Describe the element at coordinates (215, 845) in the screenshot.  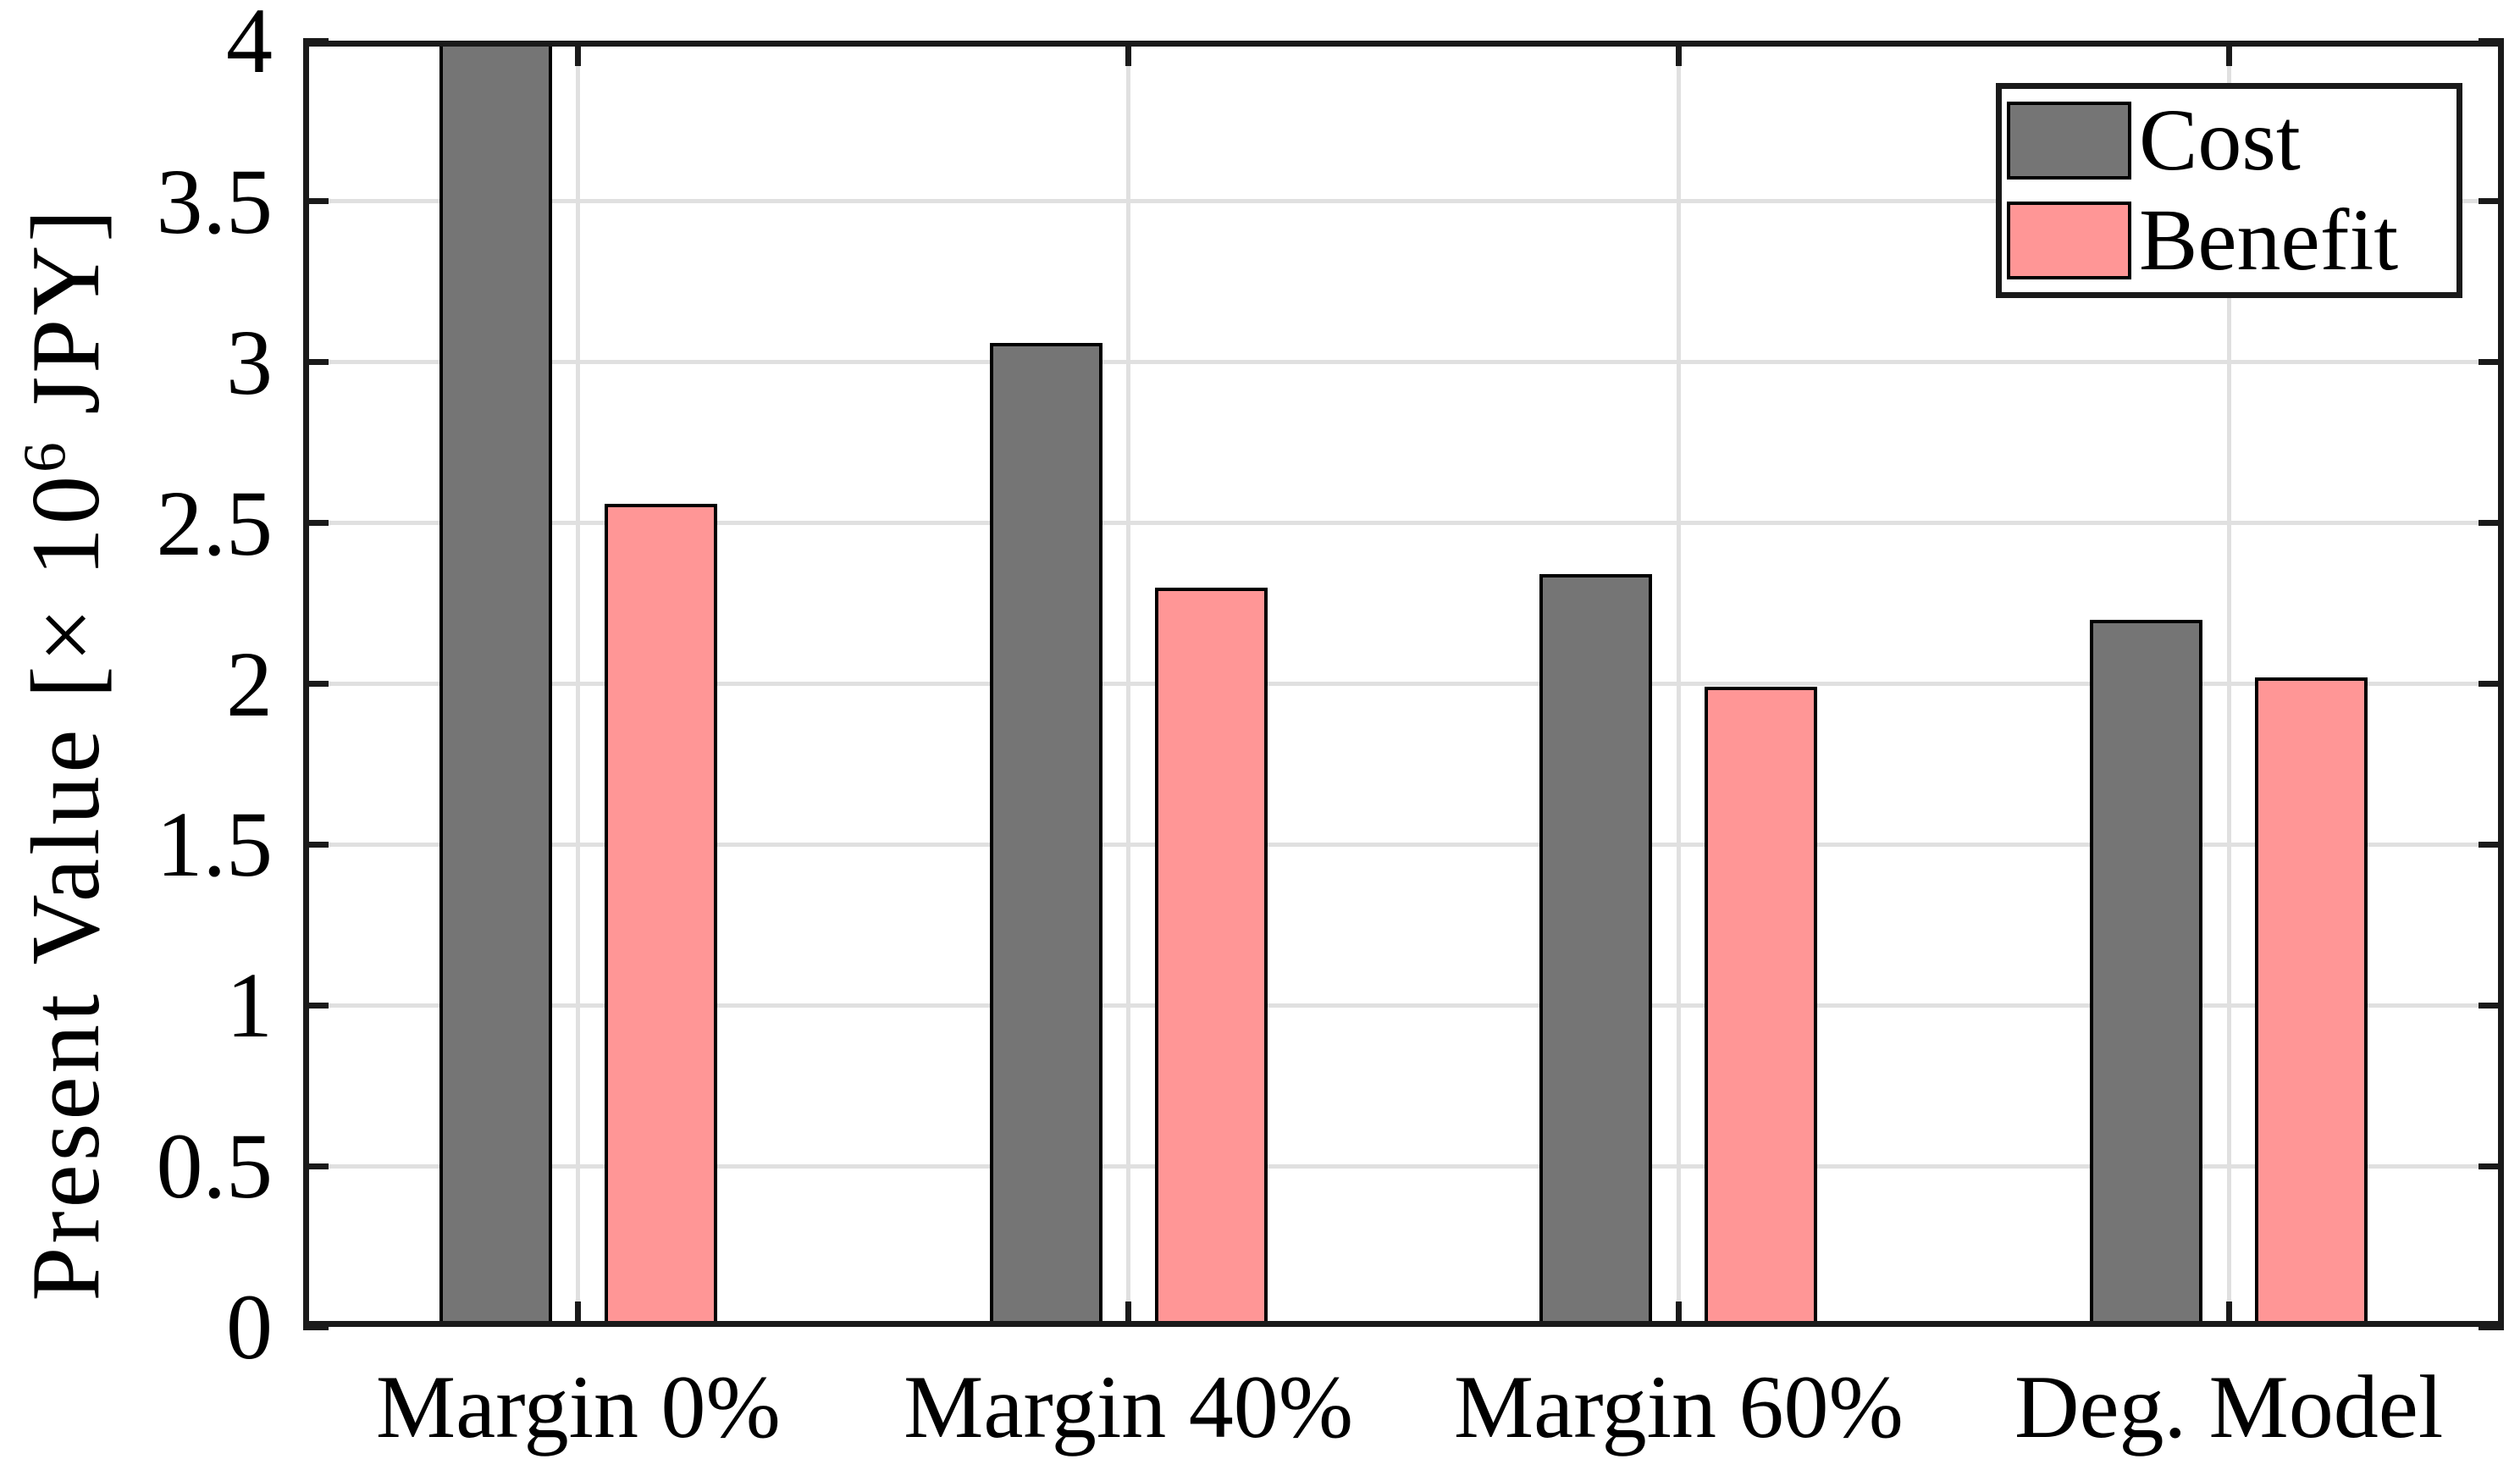
I see `y-tick-label: 1.5` at that location.